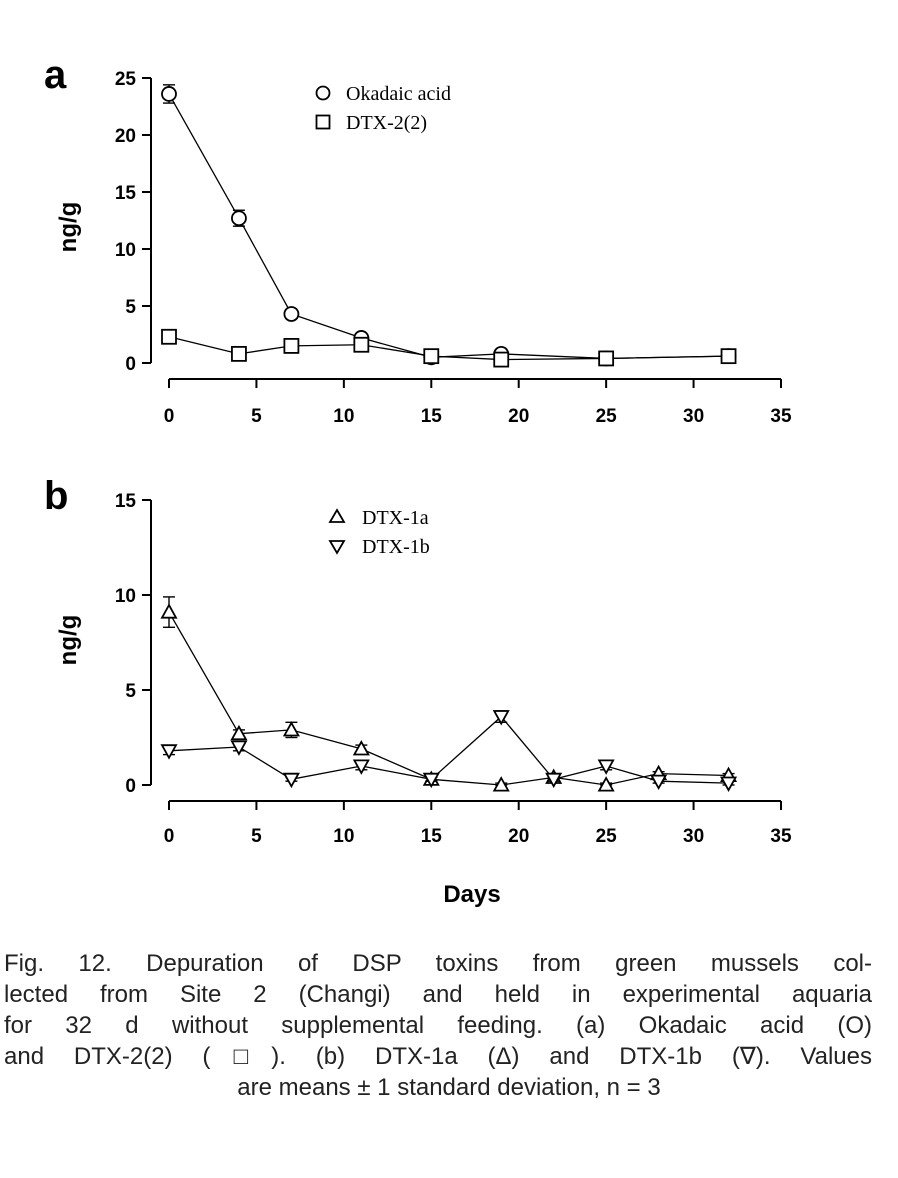  What do you see at coordinates (323, 93) in the screenshot?
I see `legend-circle-marker` at bounding box center [323, 93].